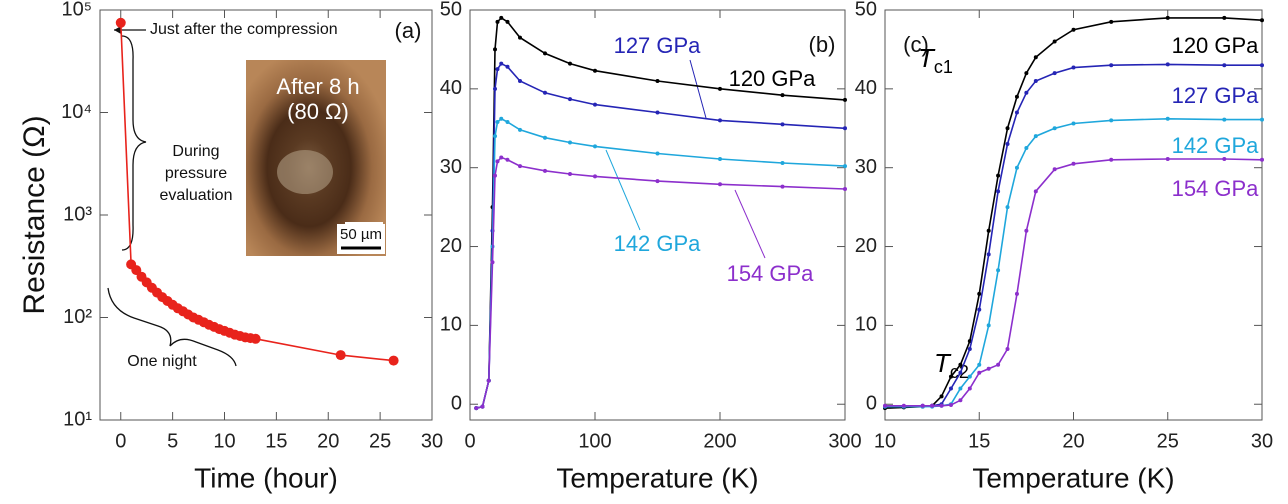 The width and height of the screenshot is (1288, 504). Describe the element at coordinates (76, 10) in the screenshot. I see `y-tick-label: 10⁵` at that location.